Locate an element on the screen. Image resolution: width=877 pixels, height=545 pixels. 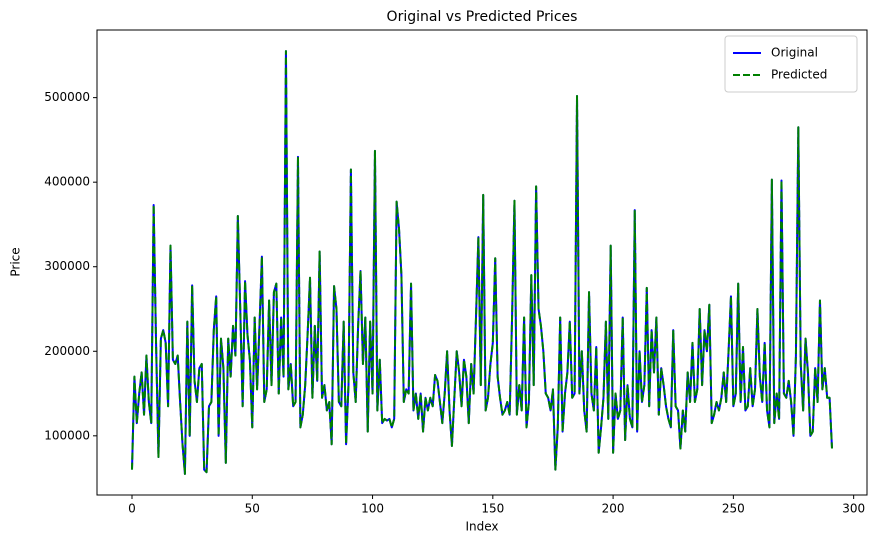
legend-box is located at coordinates (791, 64).